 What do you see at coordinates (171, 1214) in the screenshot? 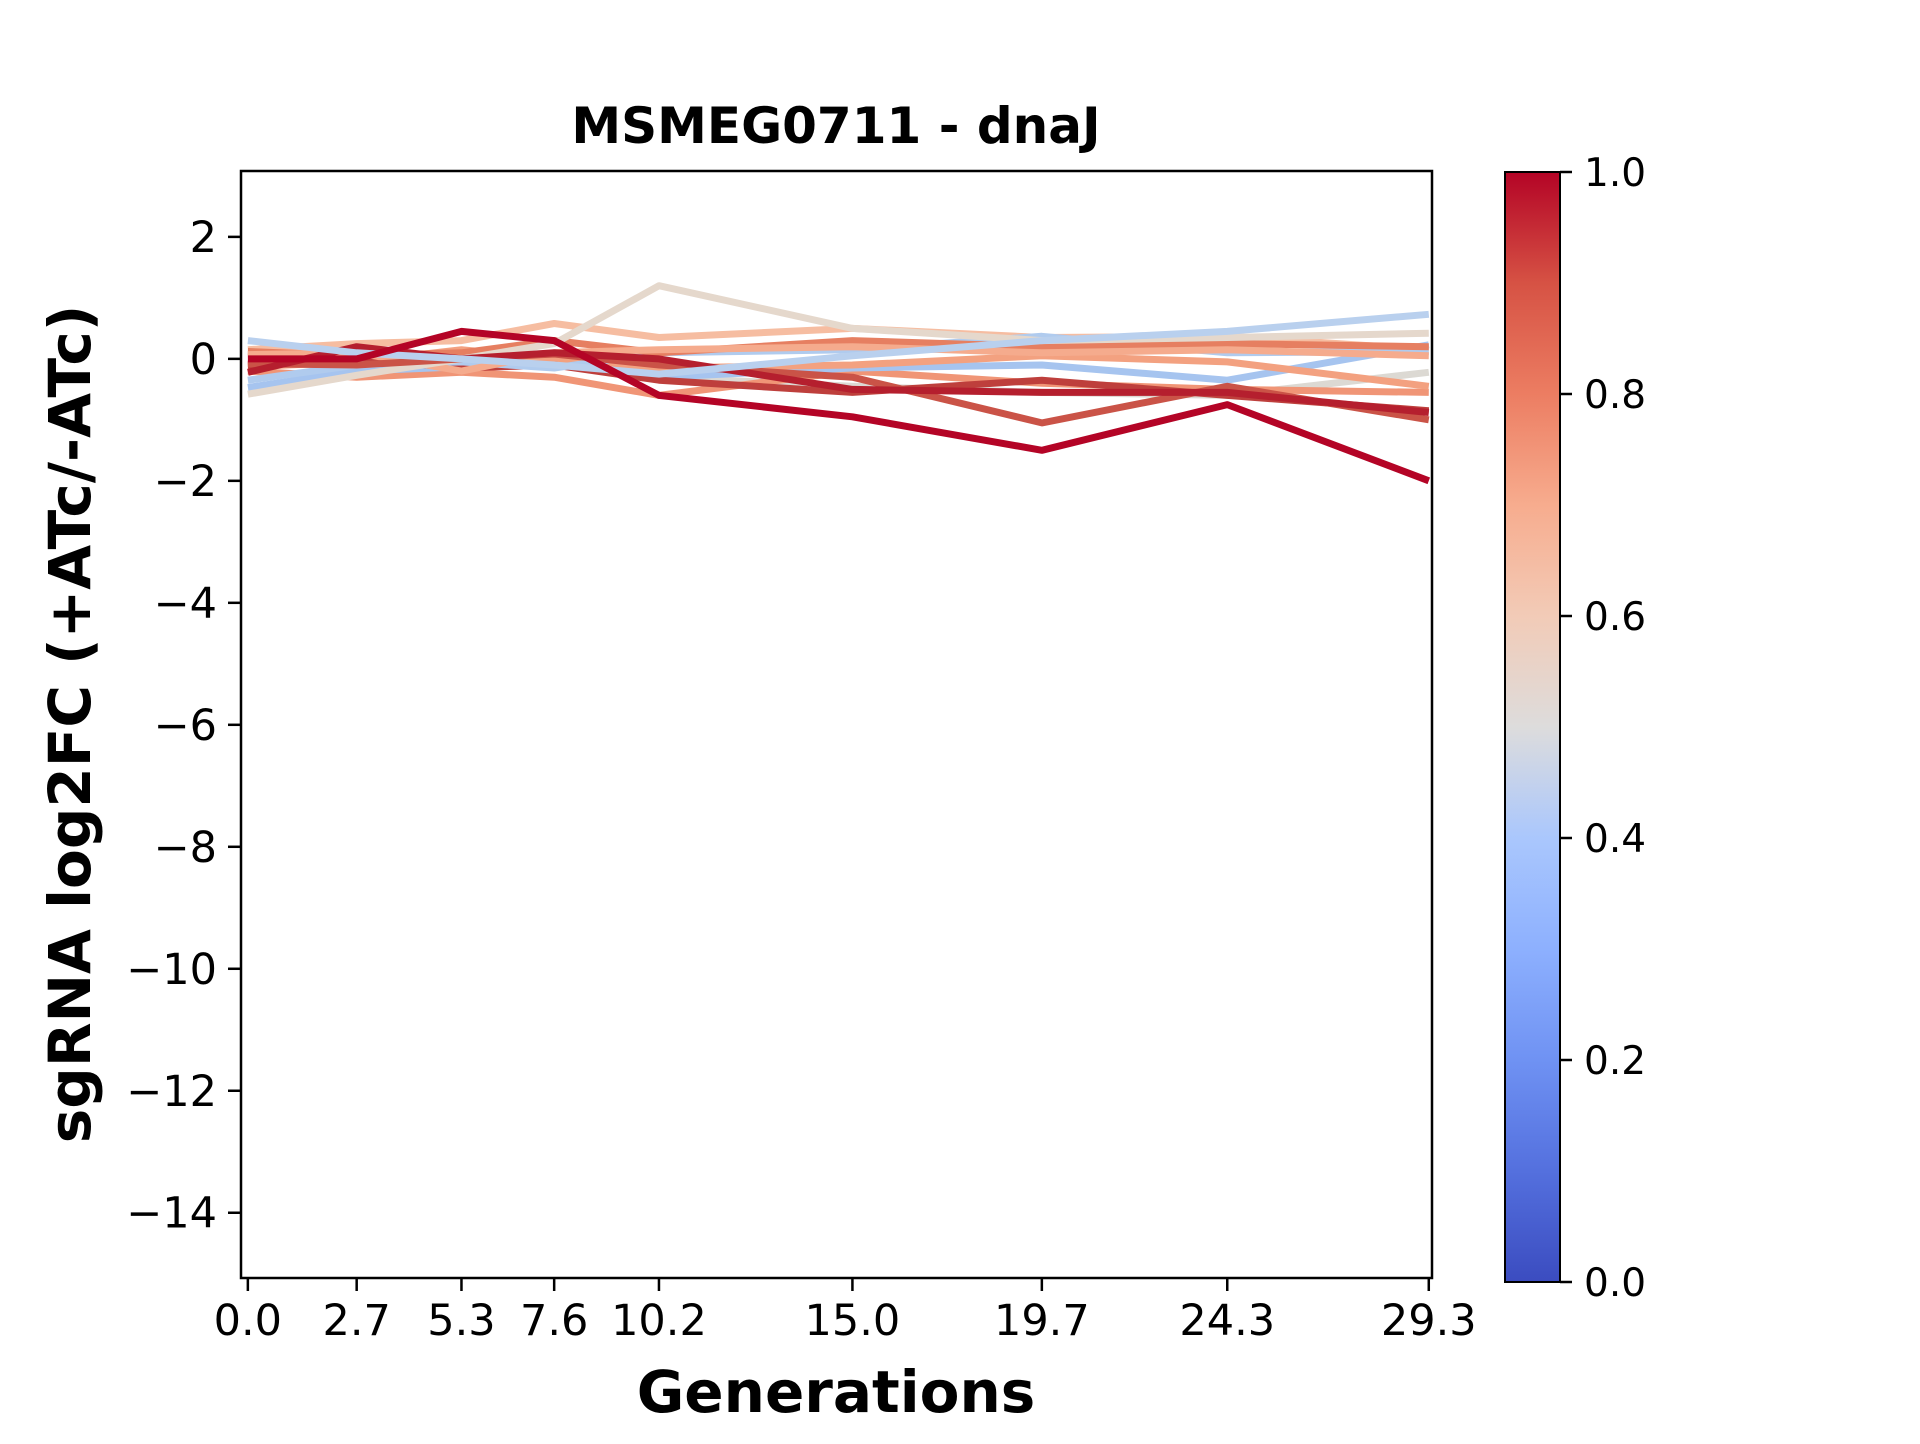
I see `y-tick-label: −14` at bounding box center [171, 1214].